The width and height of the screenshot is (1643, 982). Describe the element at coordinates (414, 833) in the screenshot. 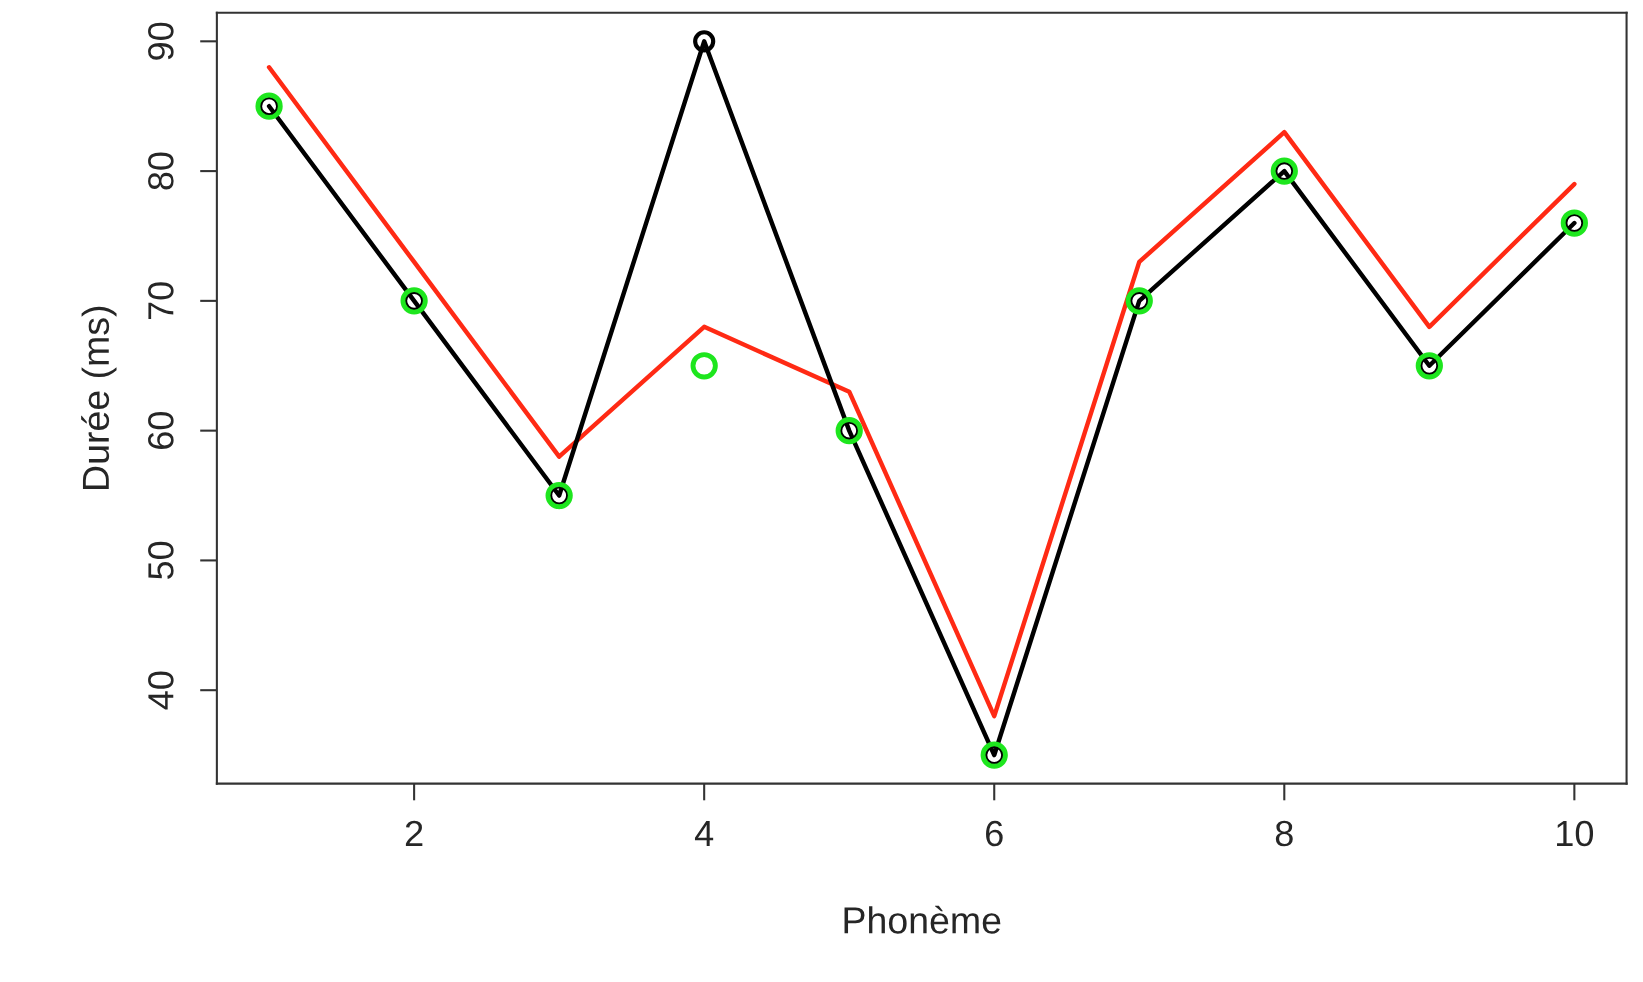

I see `x-tick-label: 2` at that location.